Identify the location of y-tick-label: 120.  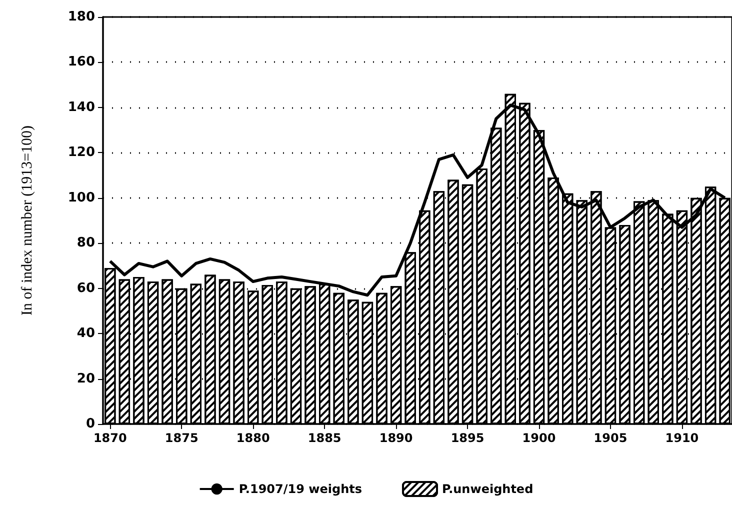
(81, 152).